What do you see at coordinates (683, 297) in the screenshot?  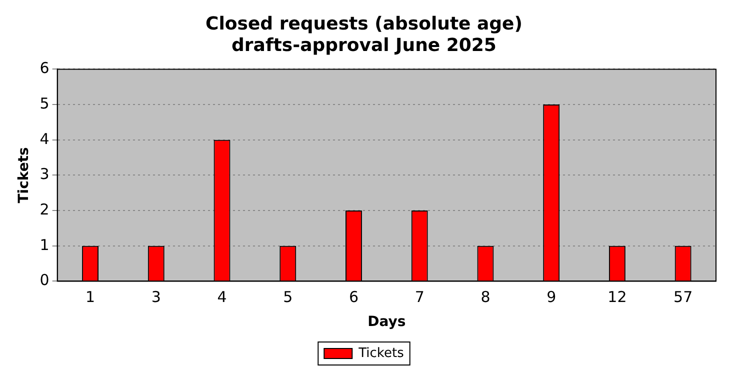 I see `x-tick-label: 57` at bounding box center [683, 297].